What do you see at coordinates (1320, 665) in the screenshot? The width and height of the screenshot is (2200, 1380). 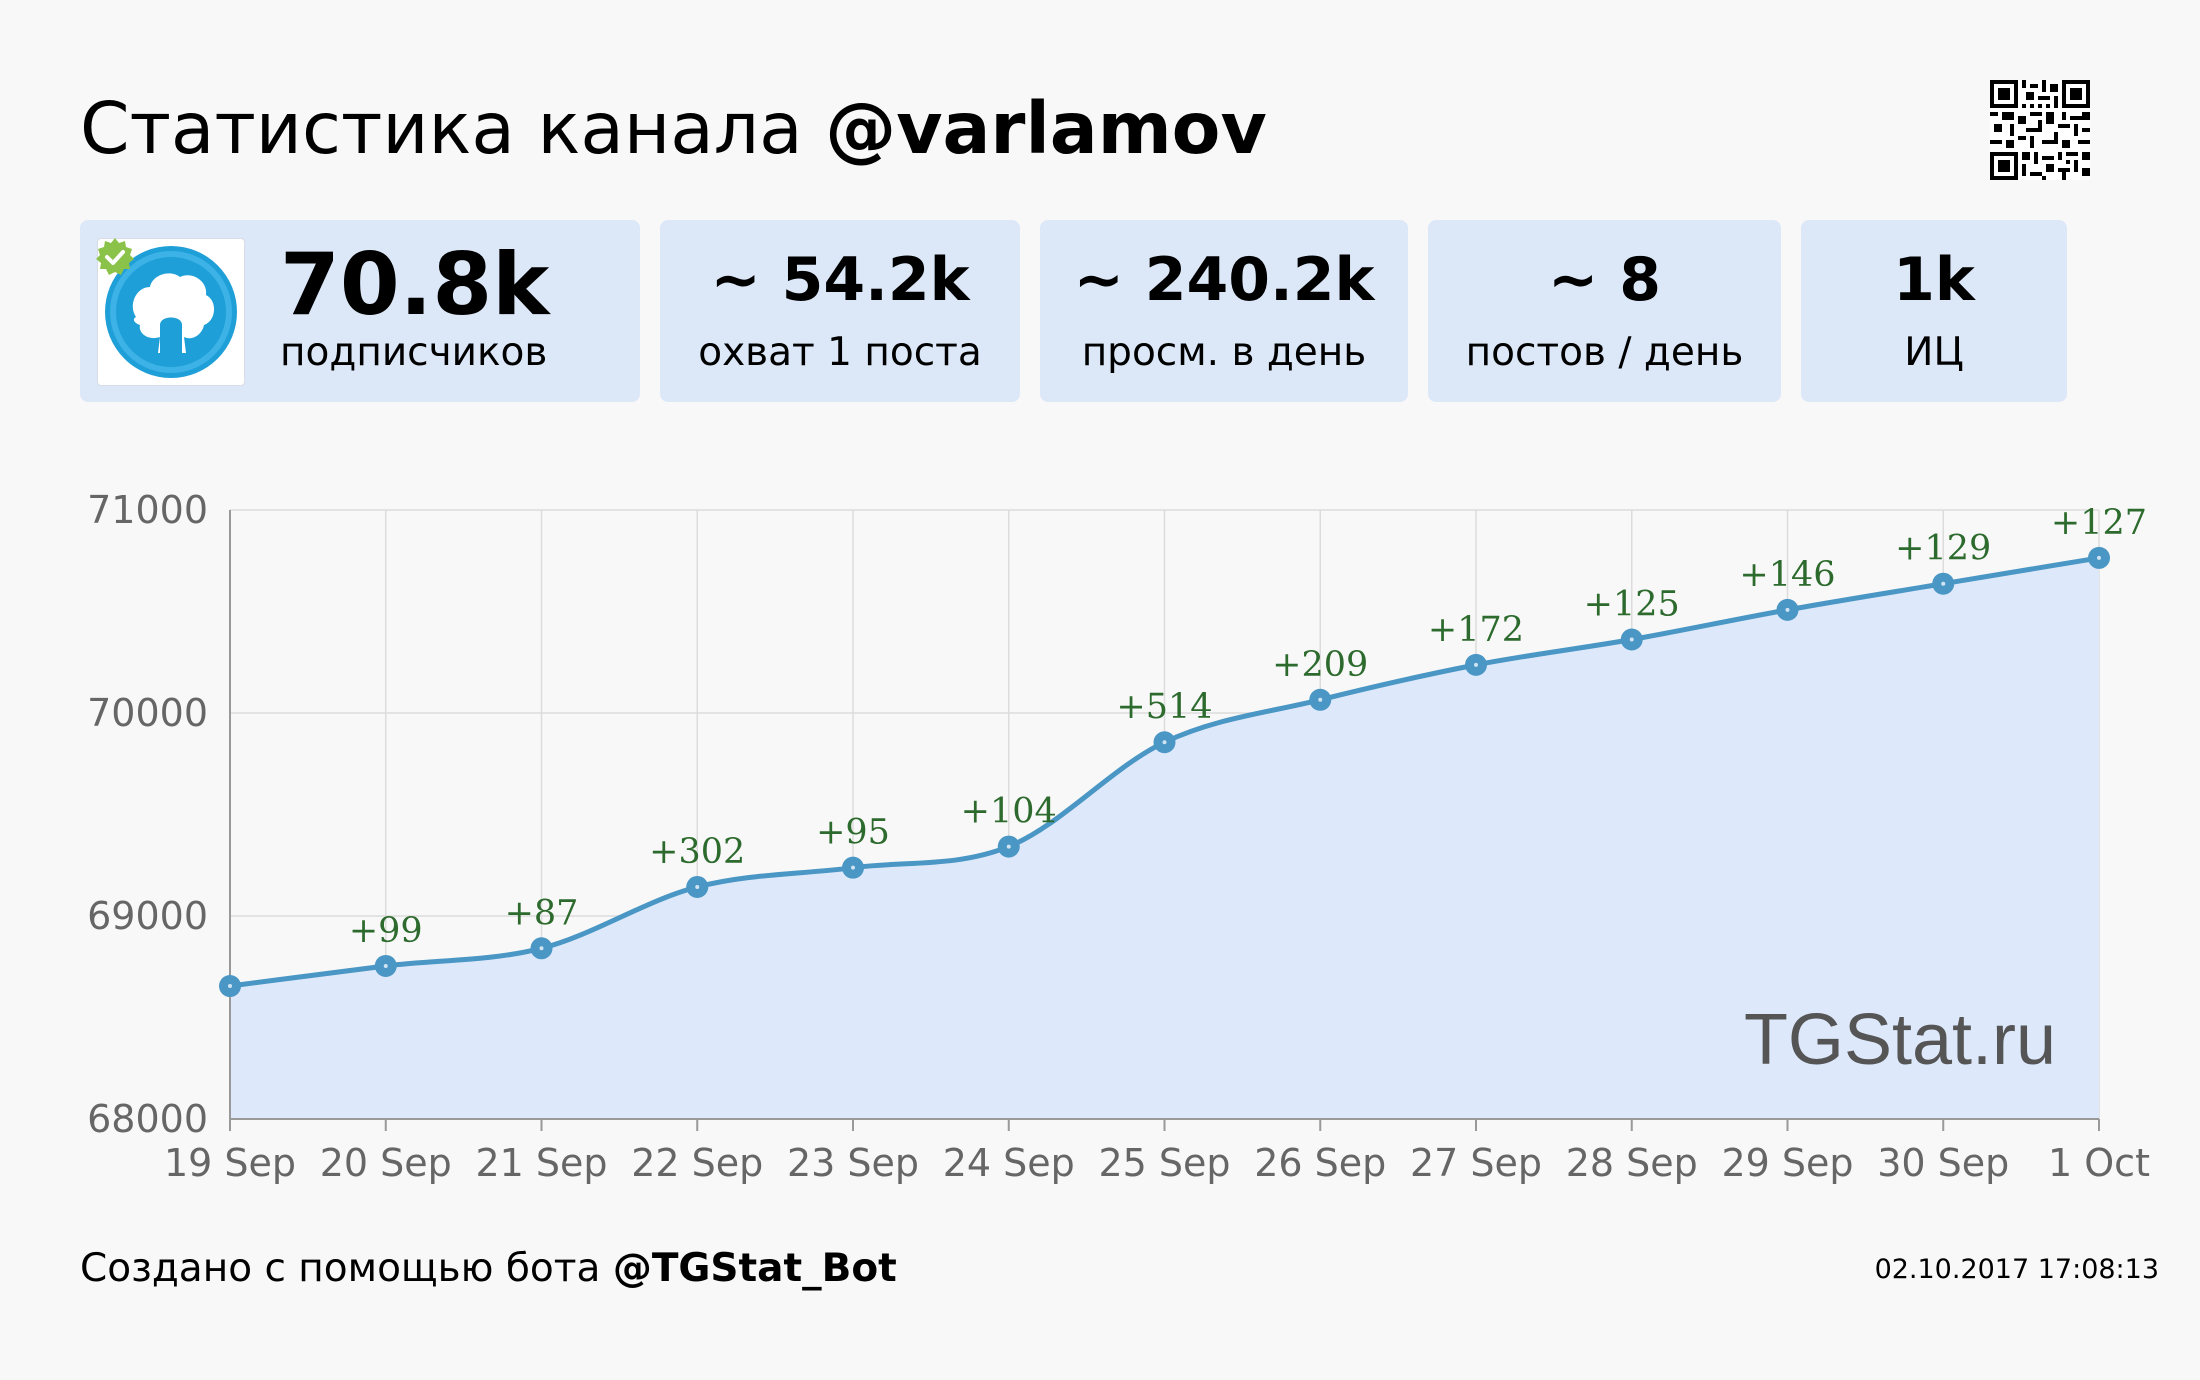 I see `data-label: +209` at bounding box center [1320, 665].